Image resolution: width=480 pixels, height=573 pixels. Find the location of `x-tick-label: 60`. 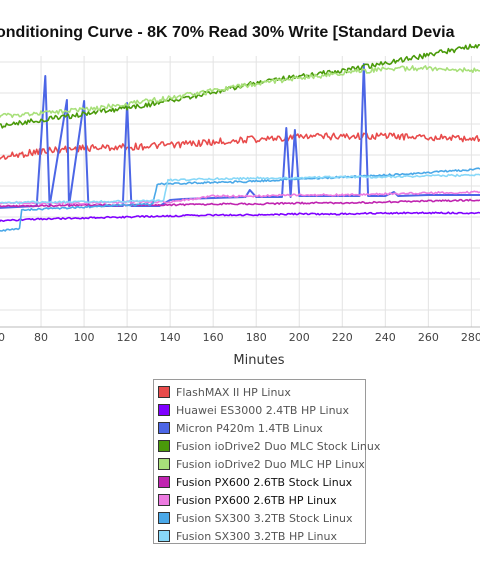

x-tick-label: 60 is located at coordinates (2, 337).